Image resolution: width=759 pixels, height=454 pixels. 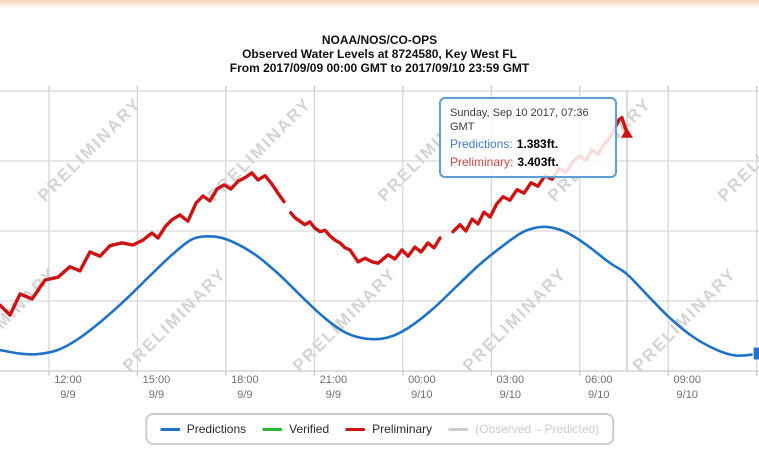 I want to click on x-axis-label: 12:00 9/9, so click(x=68, y=388).